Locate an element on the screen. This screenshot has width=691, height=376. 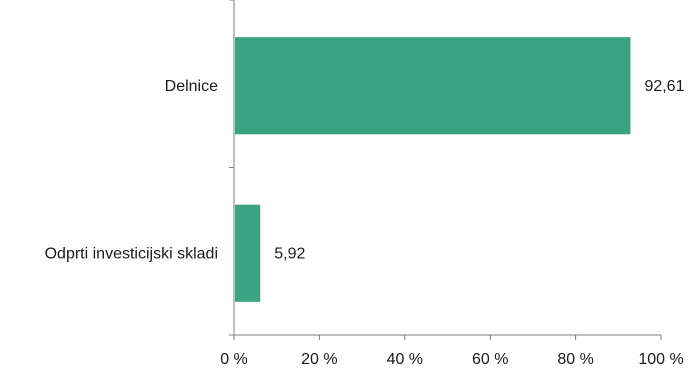
data-label: 5,92 is located at coordinates (289, 253).